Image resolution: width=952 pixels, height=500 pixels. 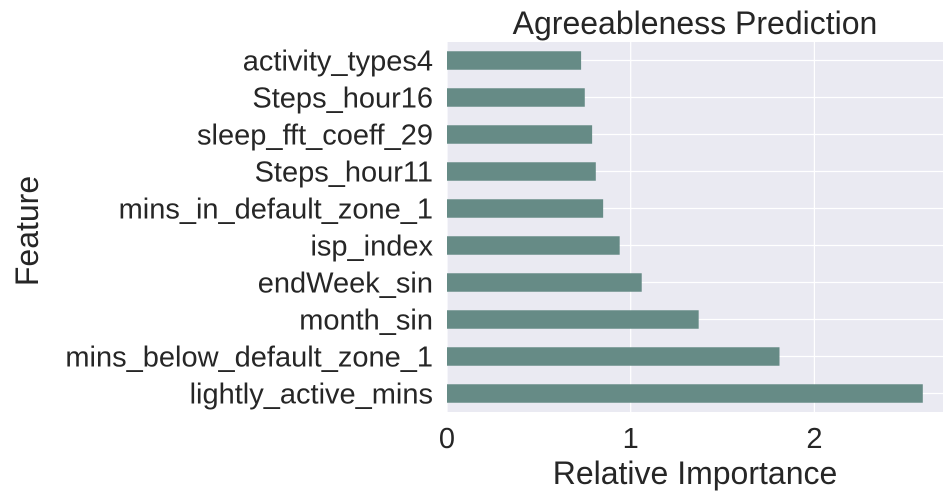 I want to click on x-tick-labels: 0 1 2, so click(x=631, y=439).